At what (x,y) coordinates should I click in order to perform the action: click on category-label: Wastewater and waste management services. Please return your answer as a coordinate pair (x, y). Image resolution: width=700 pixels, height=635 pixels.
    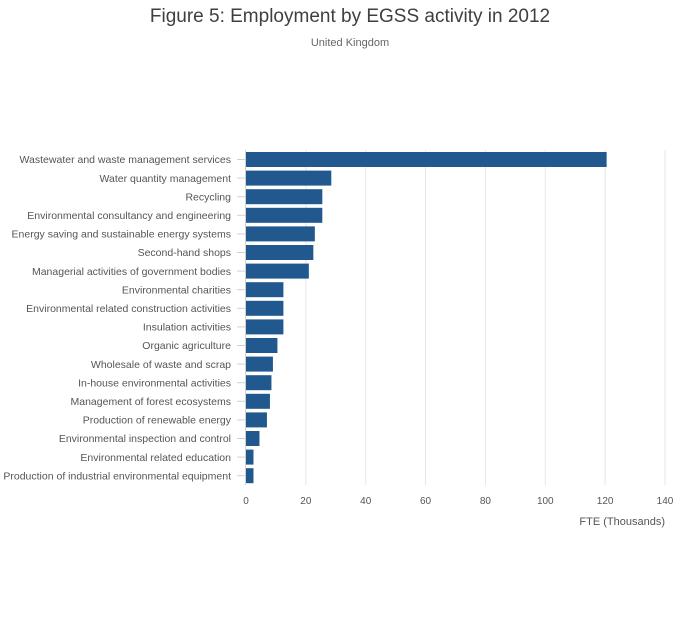
    Looking at the image, I should click on (125, 160).